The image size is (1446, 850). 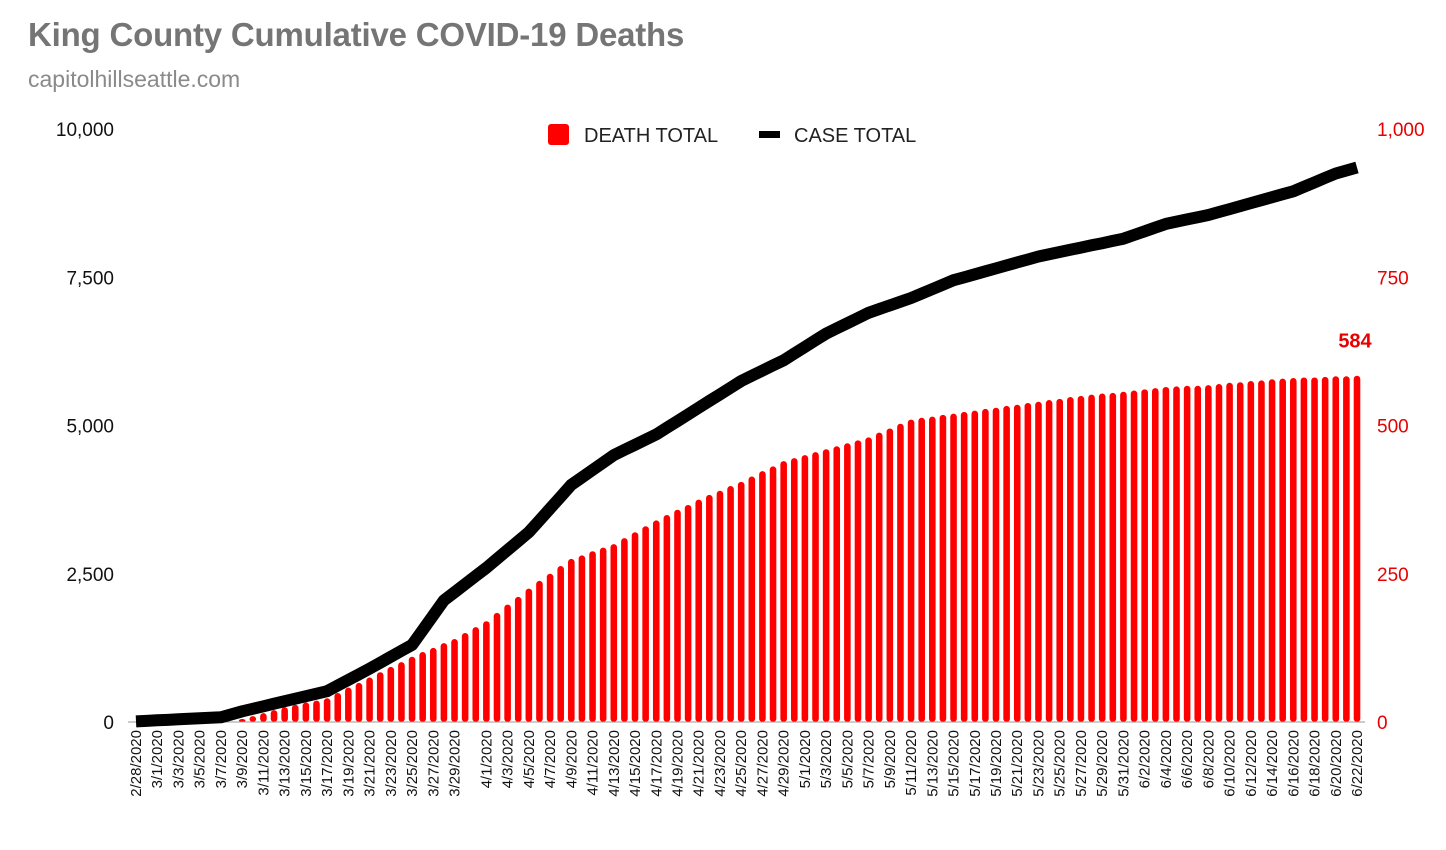 I want to click on right-axis-tick-label: 250, so click(x=1393, y=575).